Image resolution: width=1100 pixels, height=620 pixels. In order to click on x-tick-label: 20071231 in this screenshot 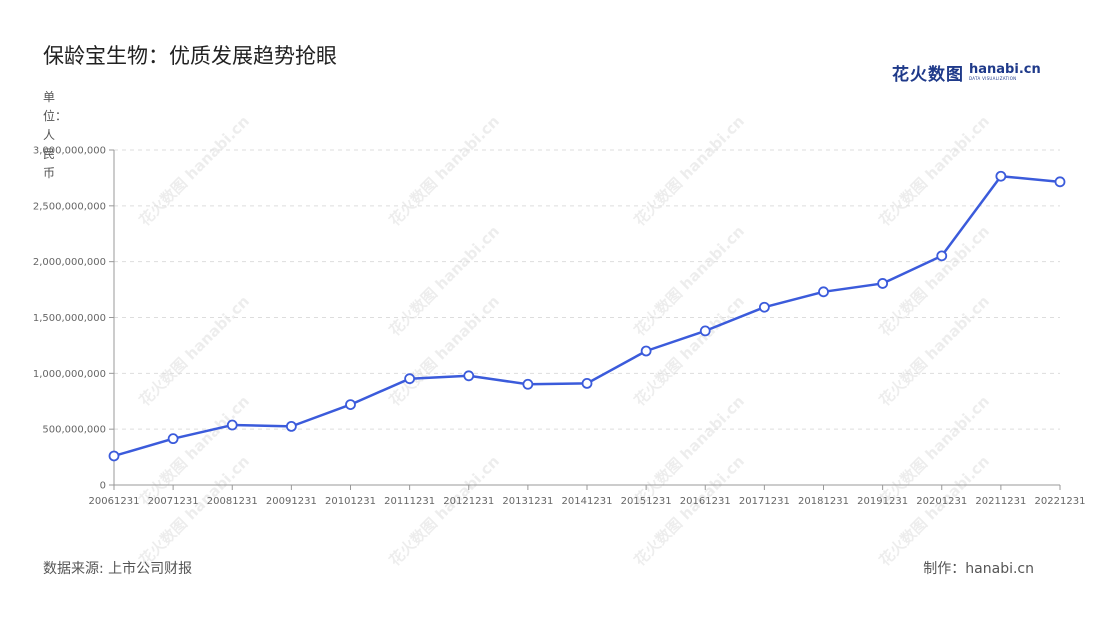, I will do `click(173, 501)`.